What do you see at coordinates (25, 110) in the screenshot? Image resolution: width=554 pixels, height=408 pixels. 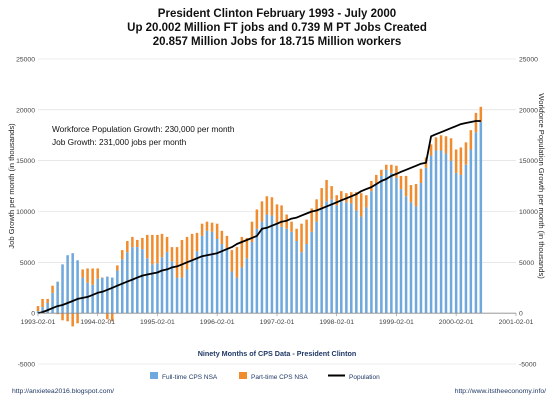 I see `y-tick-label-left: 20000` at bounding box center [25, 110].